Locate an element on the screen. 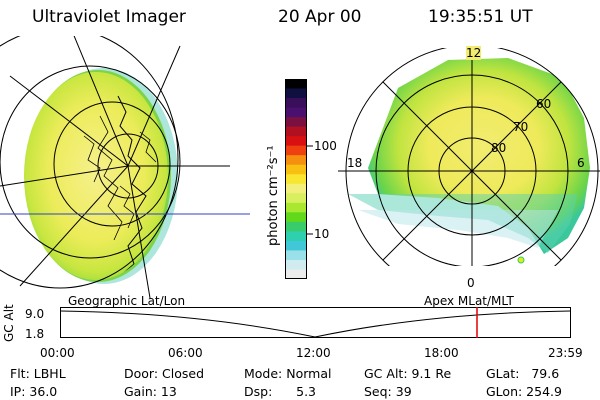  right-panel-caption: Apex MLat/MLT is located at coordinates (469, 301).